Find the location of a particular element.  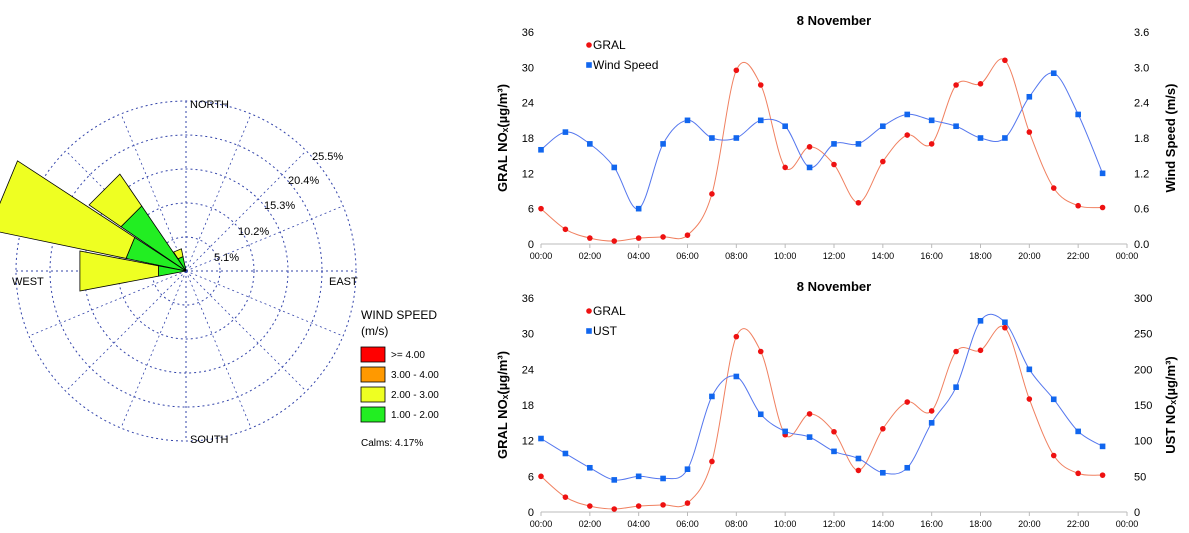

y-right-axis-label: Wind Speed (m/s) is located at coordinates (1170, 138).